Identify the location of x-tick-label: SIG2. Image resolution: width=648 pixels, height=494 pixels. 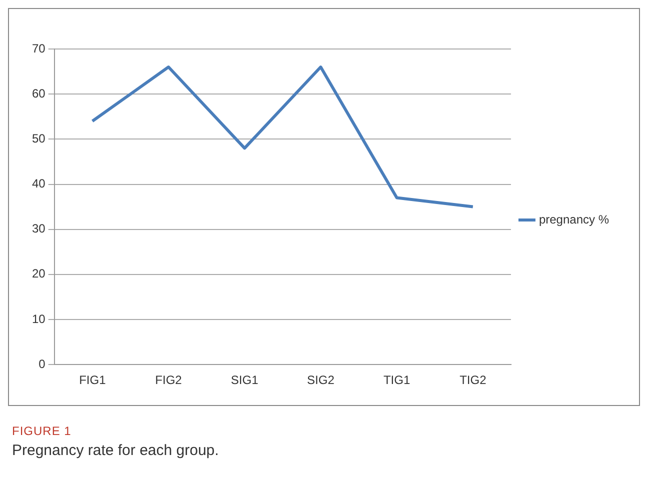
(321, 380).